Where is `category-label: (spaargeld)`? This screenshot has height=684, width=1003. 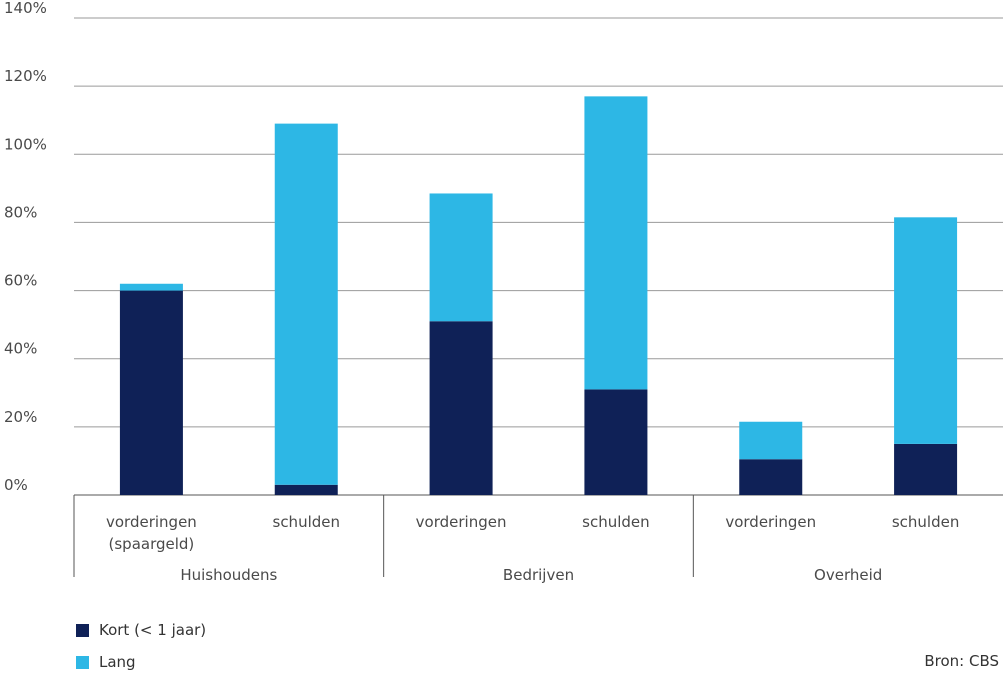 category-label: (spaargeld) is located at coordinates (152, 544).